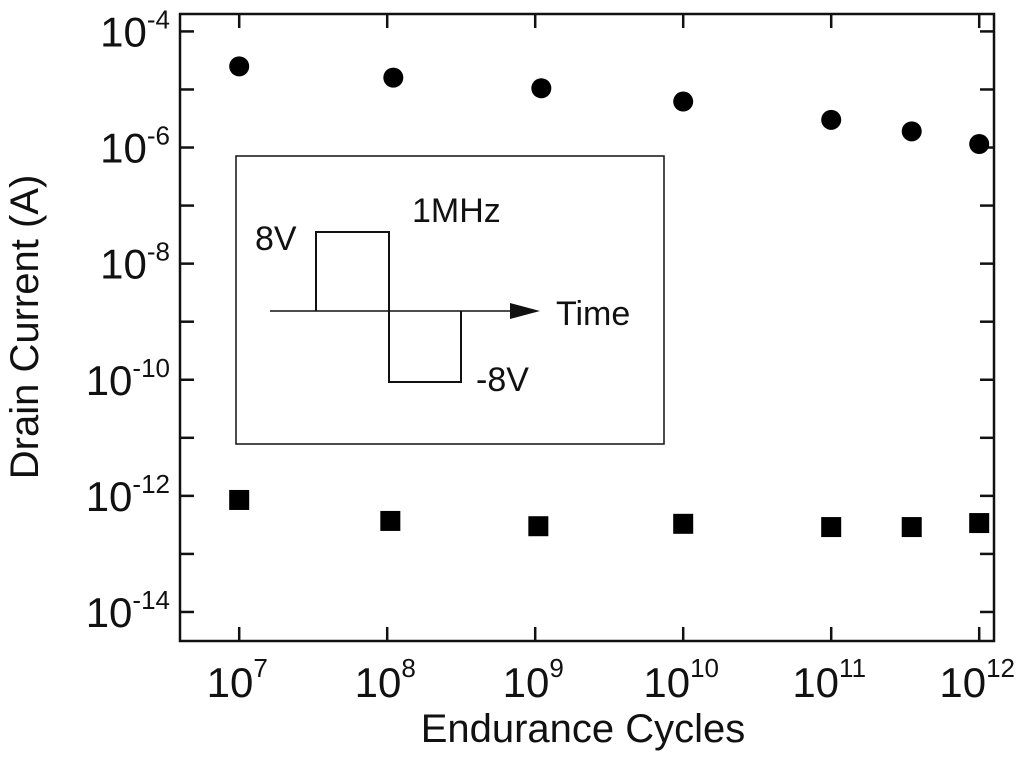 Image resolution: width=1024 pixels, height=758 pixels. I want to click on x-tick-label: 10¹⁰, so click(681, 679).